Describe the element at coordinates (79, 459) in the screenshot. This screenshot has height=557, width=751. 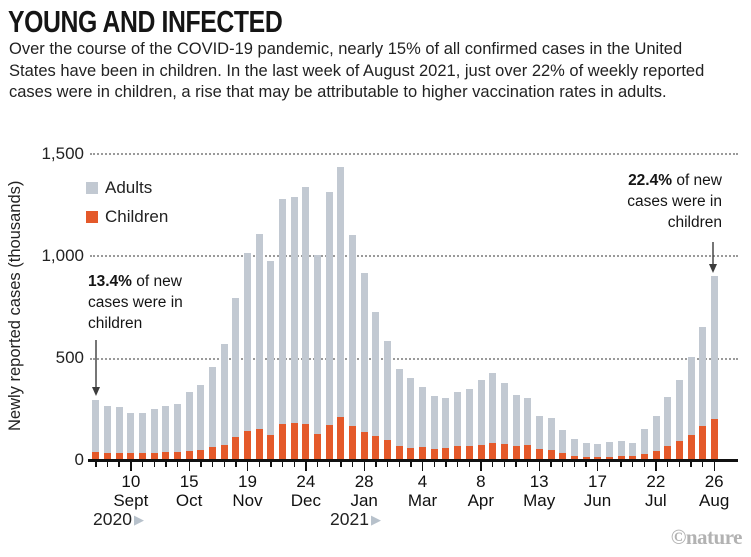
I see `y-tick-label-0: 0` at that location.